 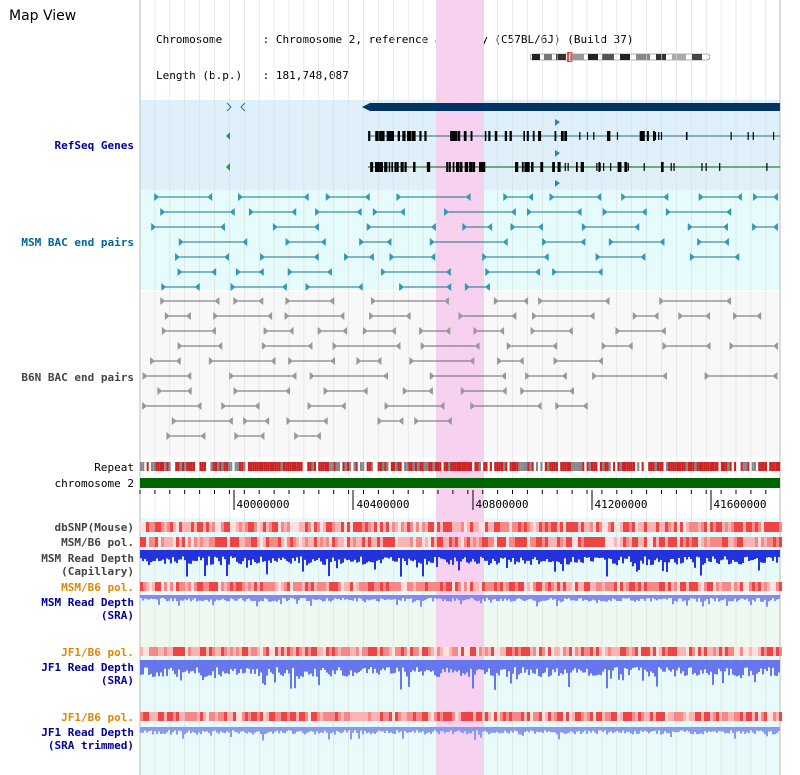 What do you see at coordinates (114, 467) in the screenshot?
I see `track-label-repeat: Repeat` at bounding box center [114, 467].